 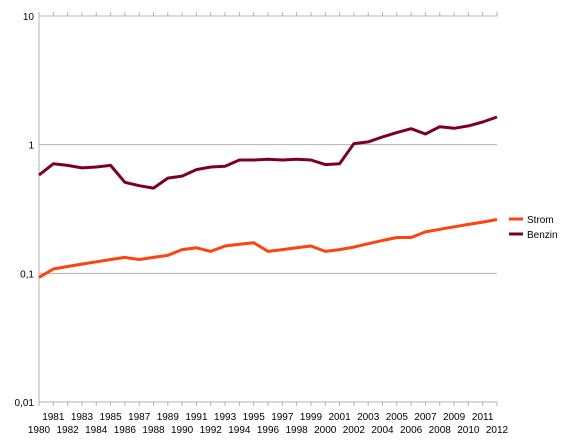 What do you see at coordinates (411, 430) in the screenshot?
I see `x-tick-label: 2006` at bounding box center [411, 430].